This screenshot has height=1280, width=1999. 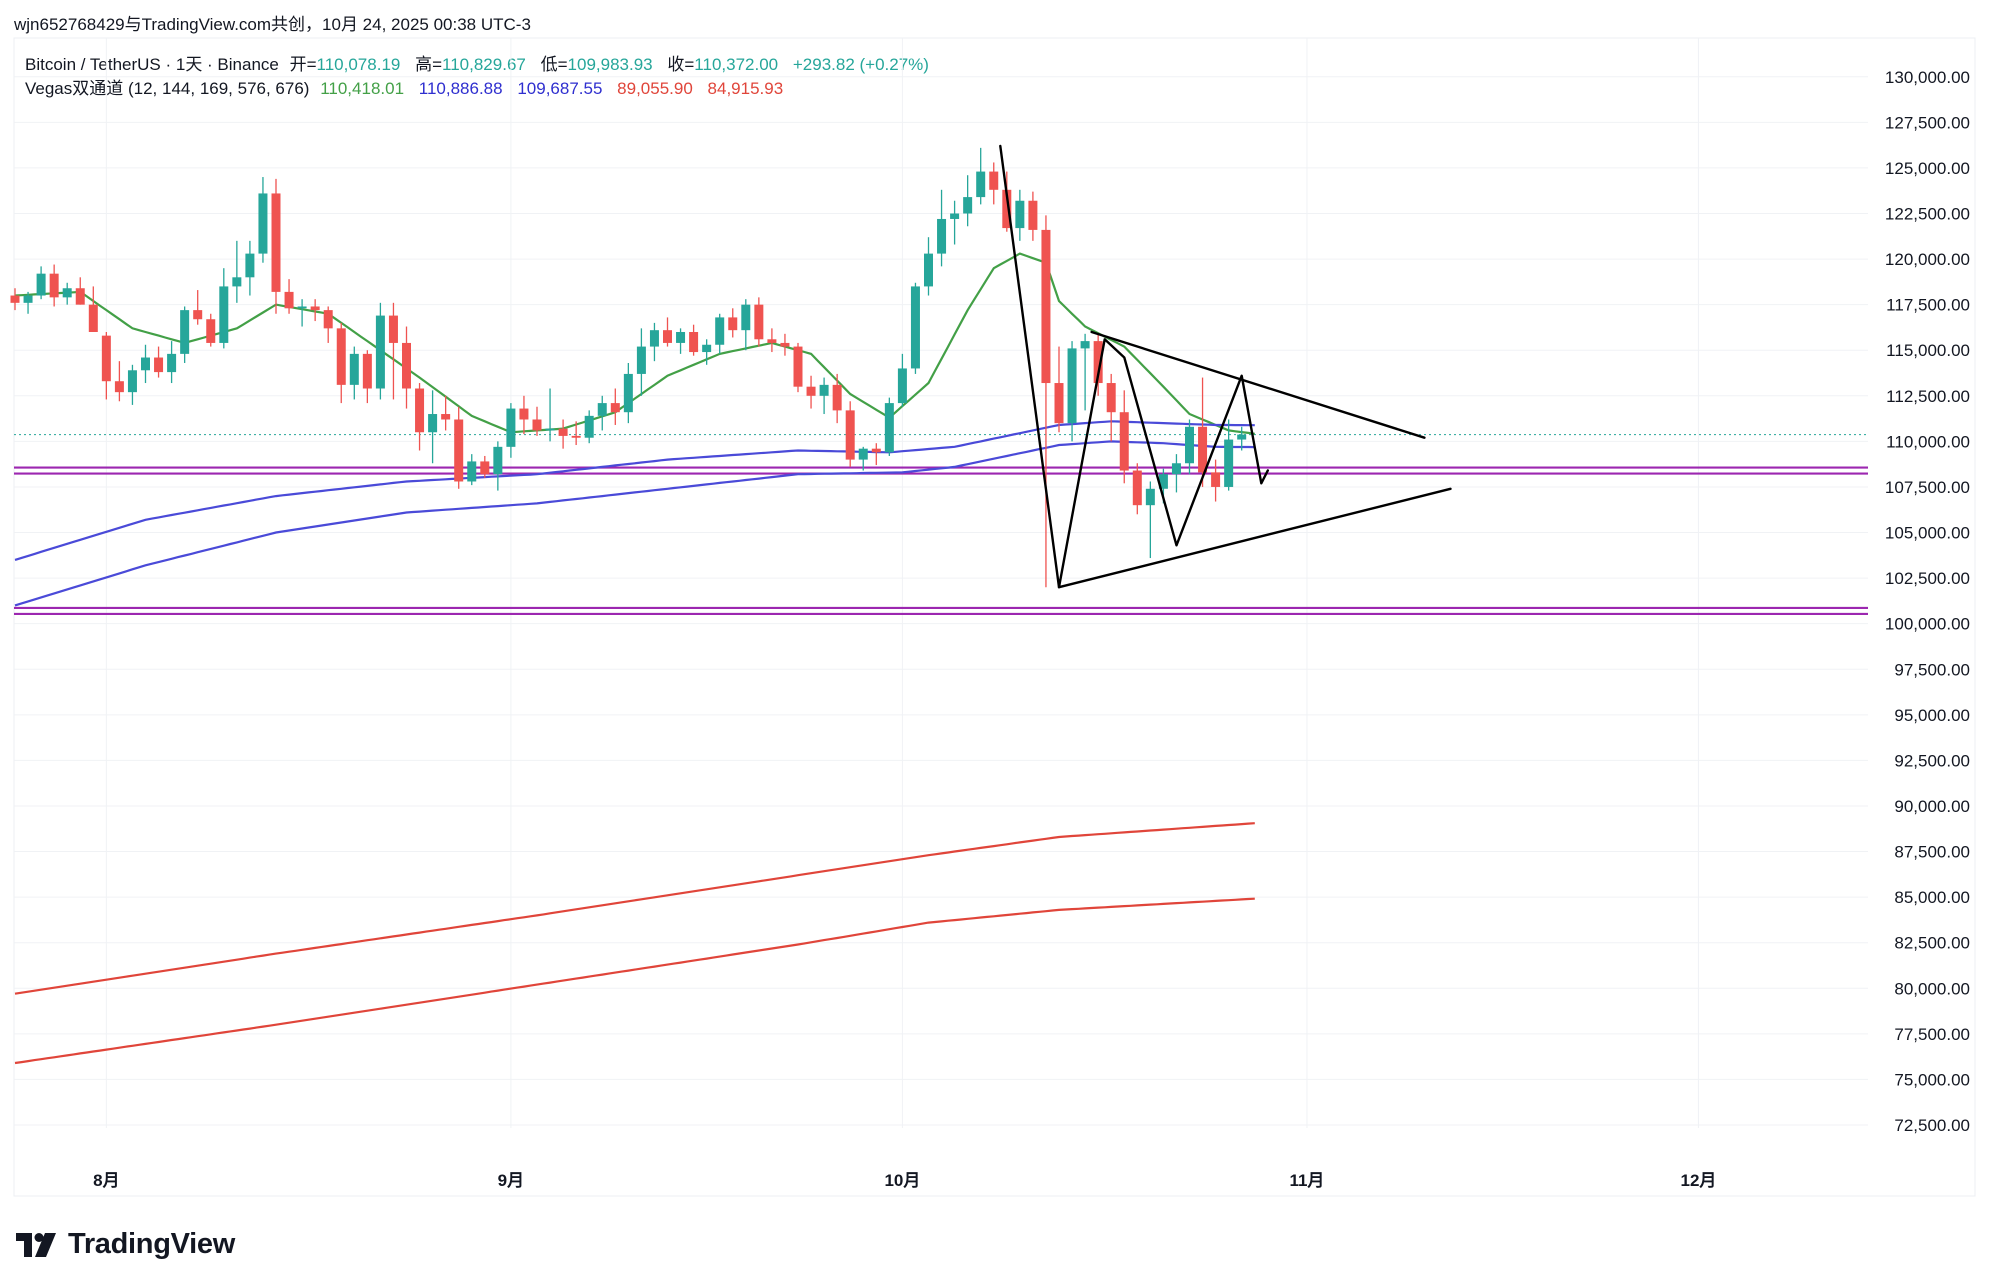 What do you see at coordinates (358, 64) in the screenshot?
I see `open-value: 110,078.19` at bounding box center [358, 64].